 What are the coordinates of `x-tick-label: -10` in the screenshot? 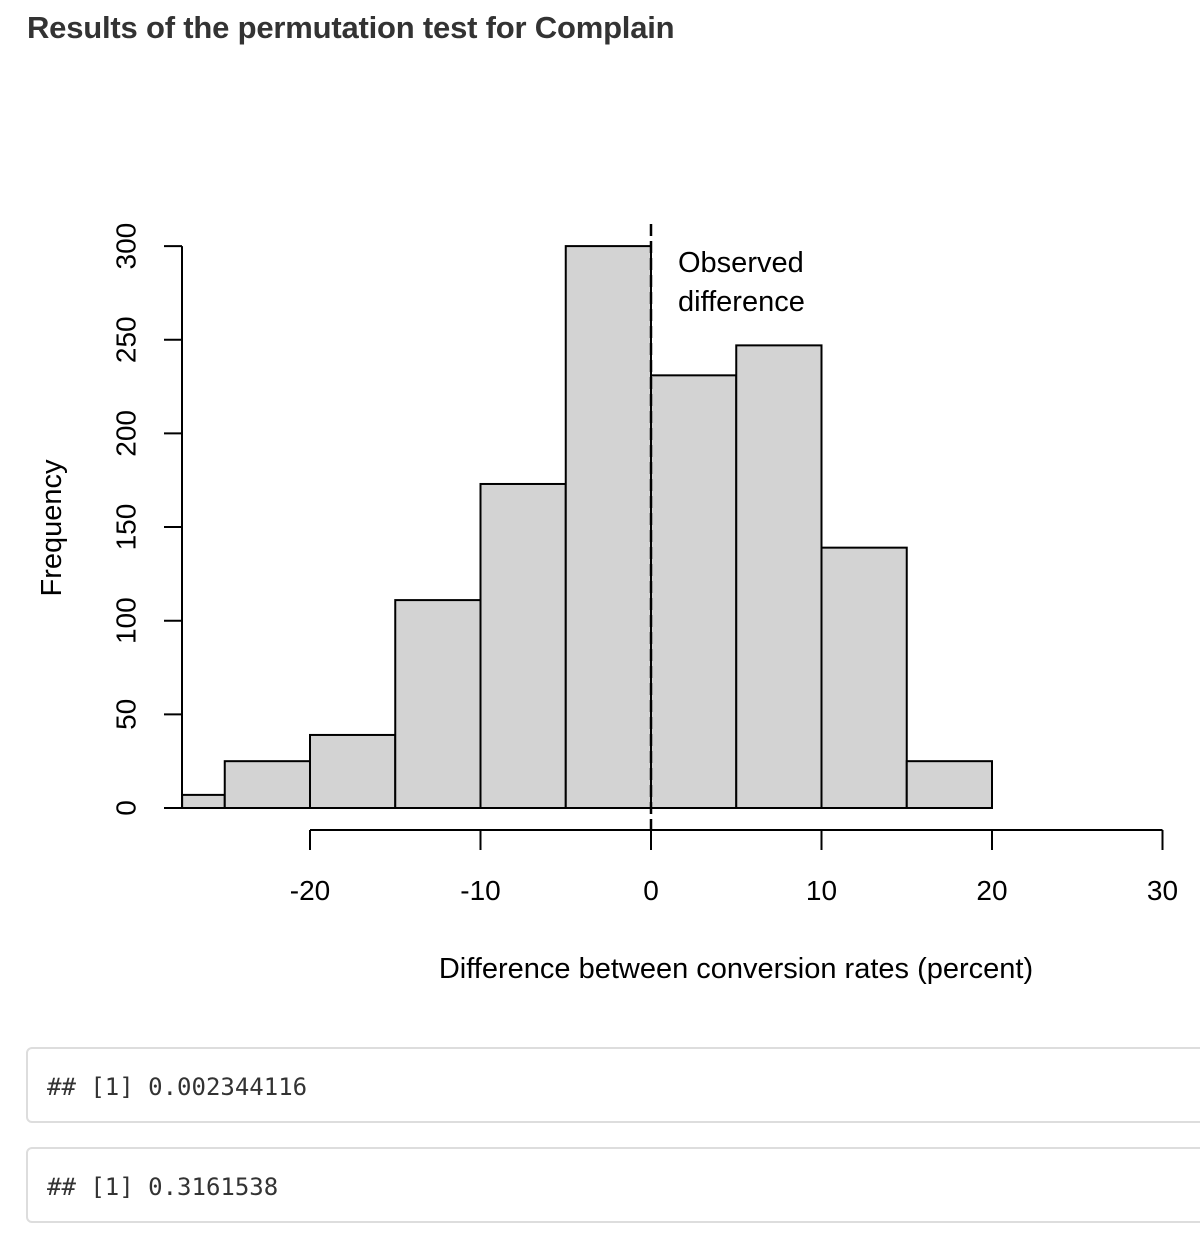 It's located at (480, 890).